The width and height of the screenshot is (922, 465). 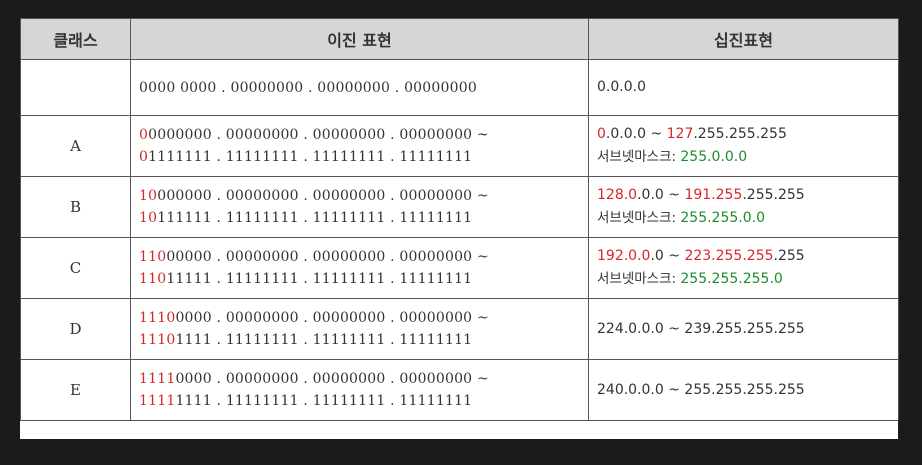 What do you see at coordinates (729, 256) in the screenshot?
I see `decimal-part-r2: 223.255.255` at bounding box center [729, 256].